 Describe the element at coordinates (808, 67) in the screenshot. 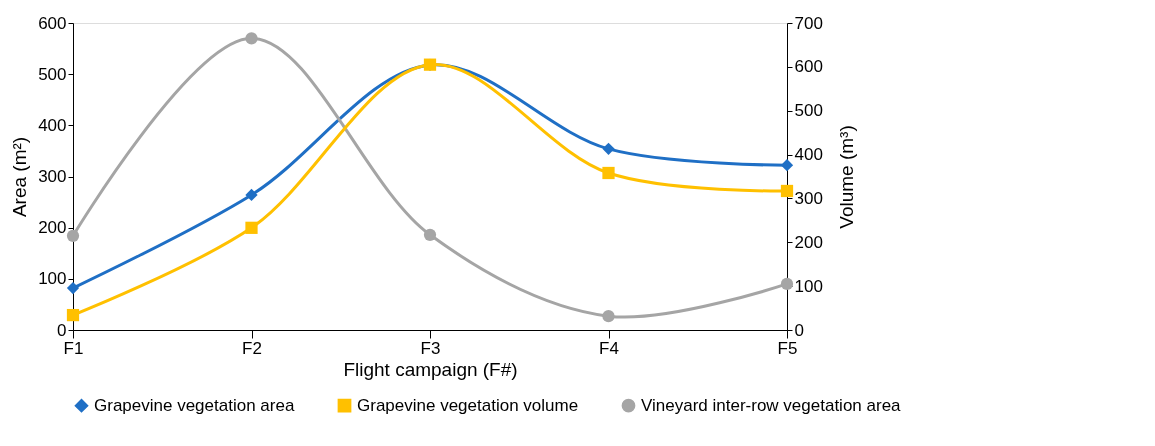

I see `y2-tick-label: 600` at that location.